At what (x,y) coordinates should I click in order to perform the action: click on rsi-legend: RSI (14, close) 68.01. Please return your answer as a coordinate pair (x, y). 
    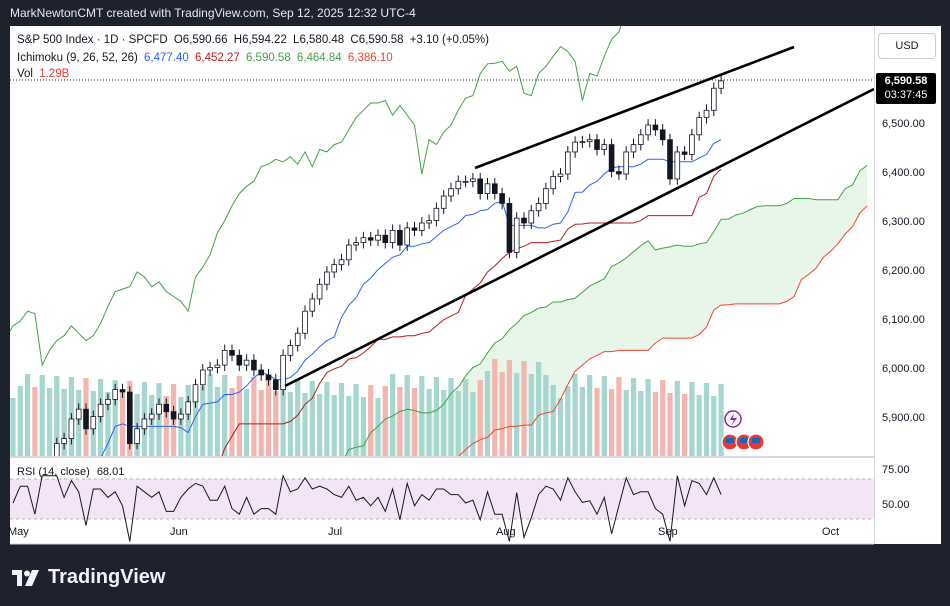
    Looking at the image, I should click on (70, 472).